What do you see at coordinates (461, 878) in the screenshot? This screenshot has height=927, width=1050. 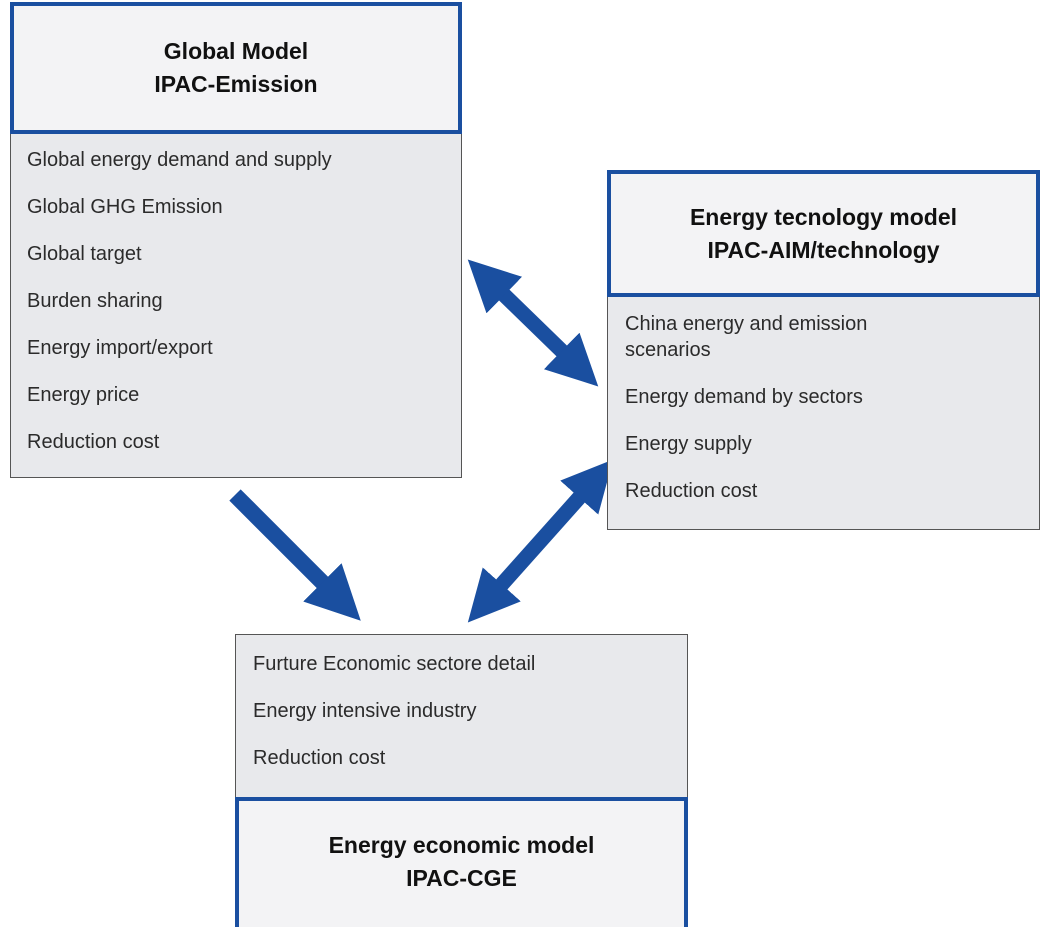 I see `node-subtitle: IPAC-CGE` at bounding box center [461, 878].